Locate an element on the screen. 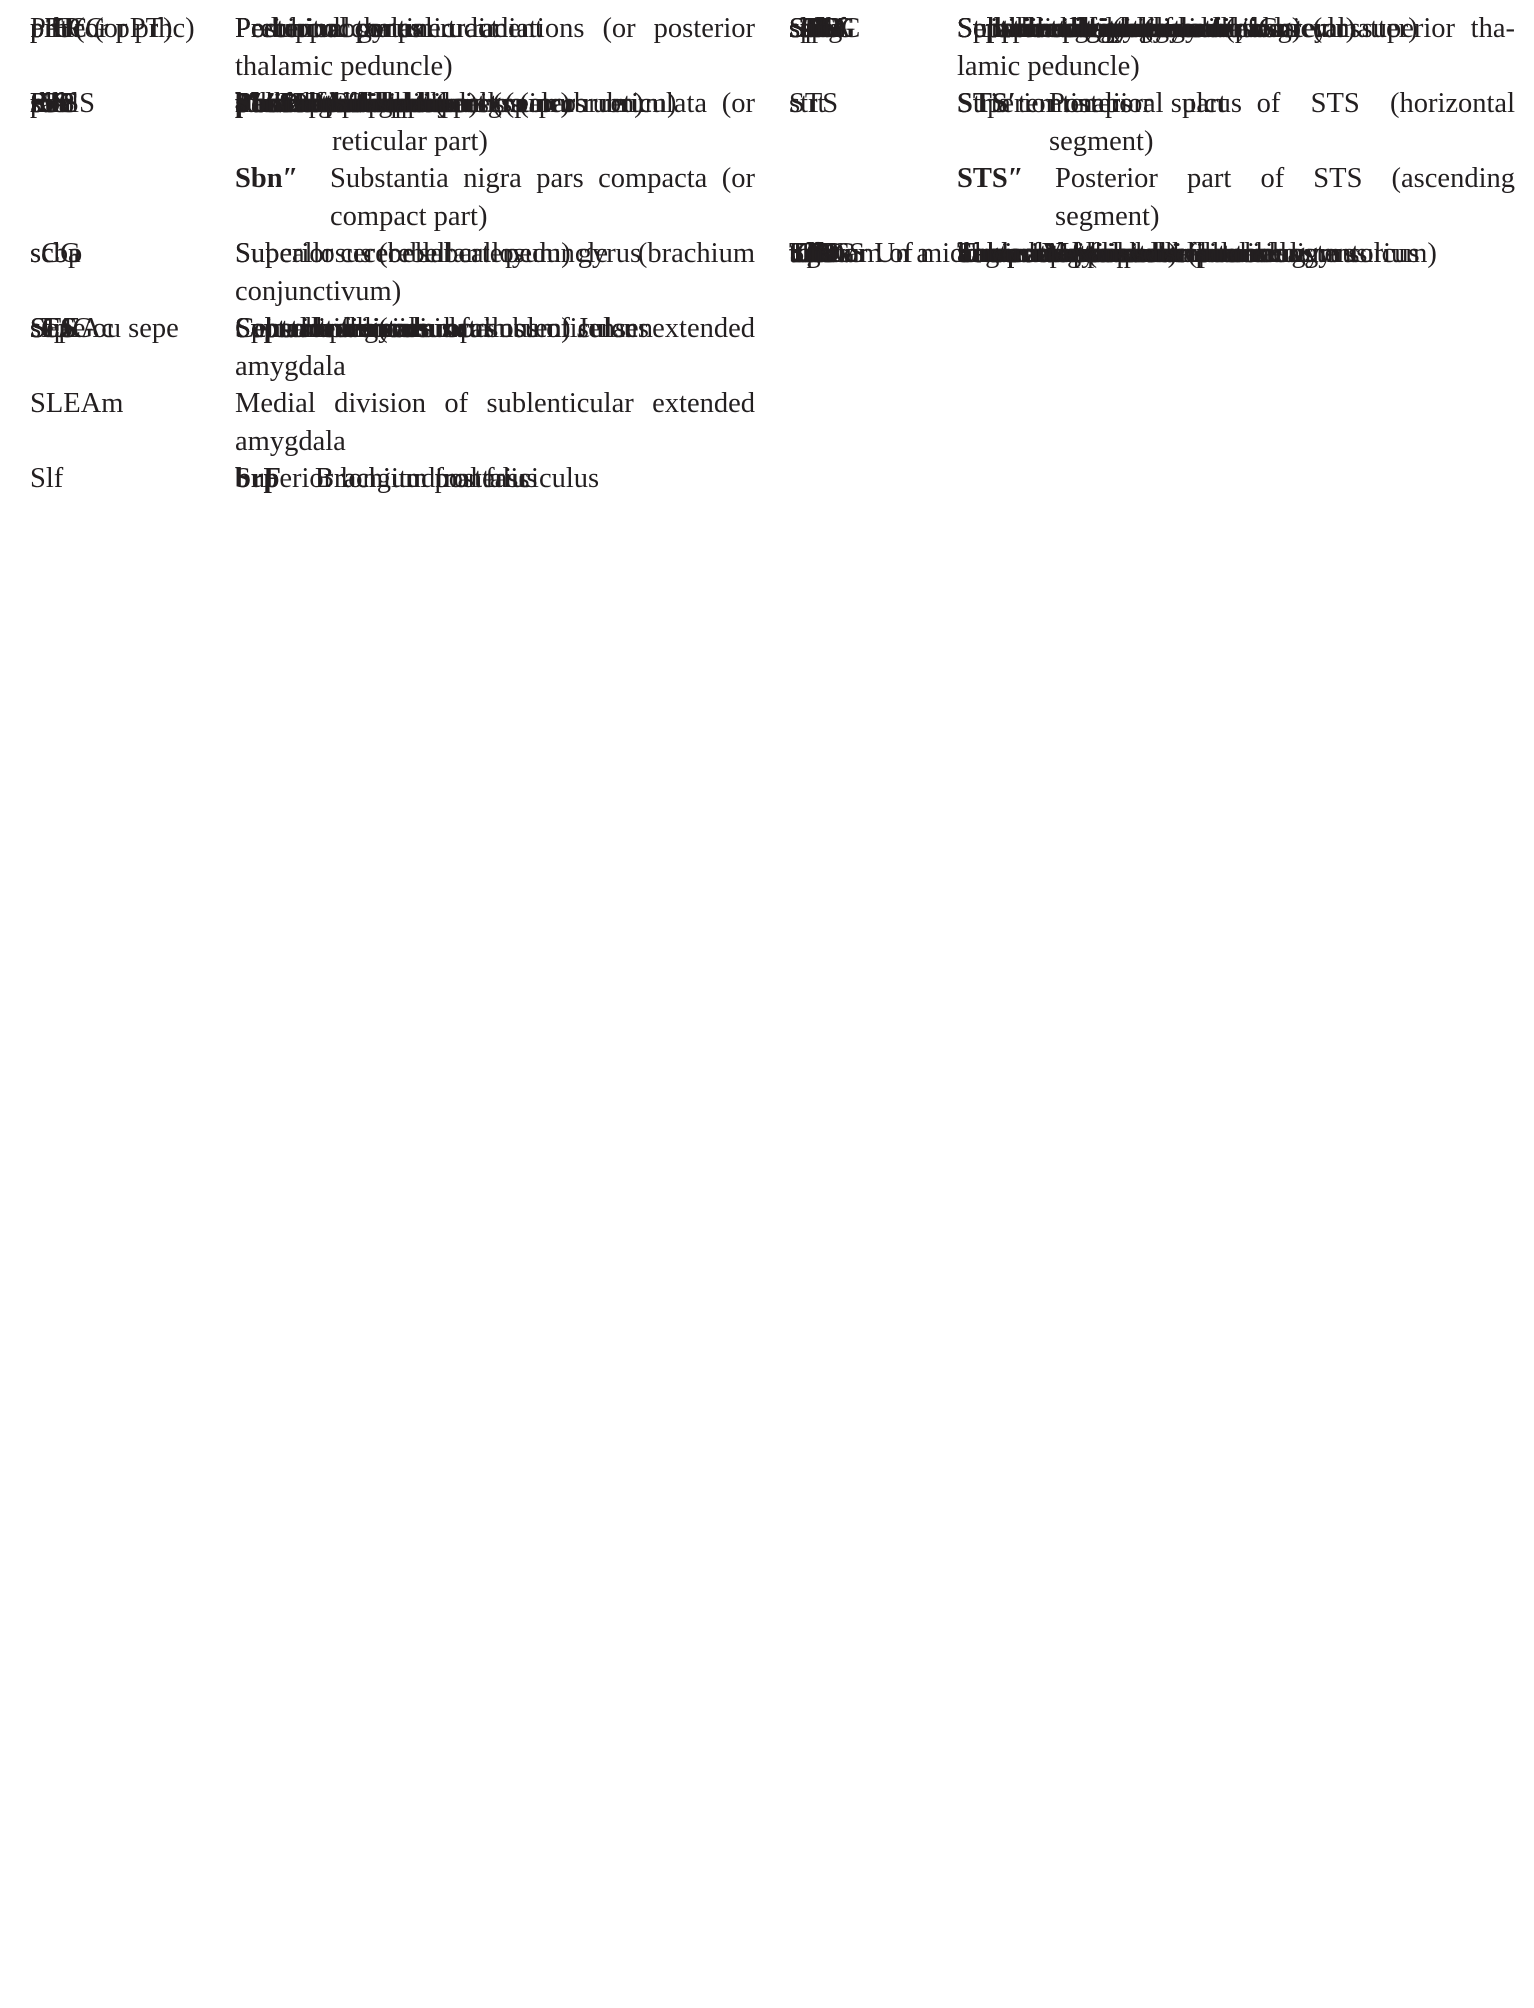 The width and height of the screenshot is (1534, 2008). entry-abbreviation: prCeG is located at coordinates (68, 28).